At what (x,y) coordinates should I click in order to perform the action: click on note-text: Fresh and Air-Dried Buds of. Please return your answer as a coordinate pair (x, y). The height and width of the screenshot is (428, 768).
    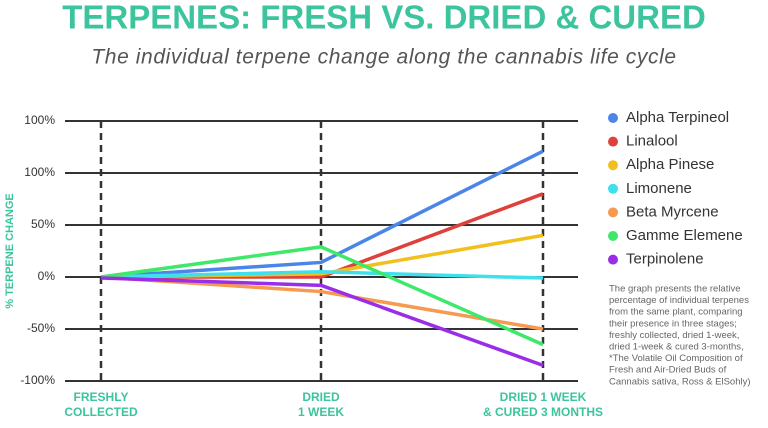
    Looking at the image, I should click on (668, 370).